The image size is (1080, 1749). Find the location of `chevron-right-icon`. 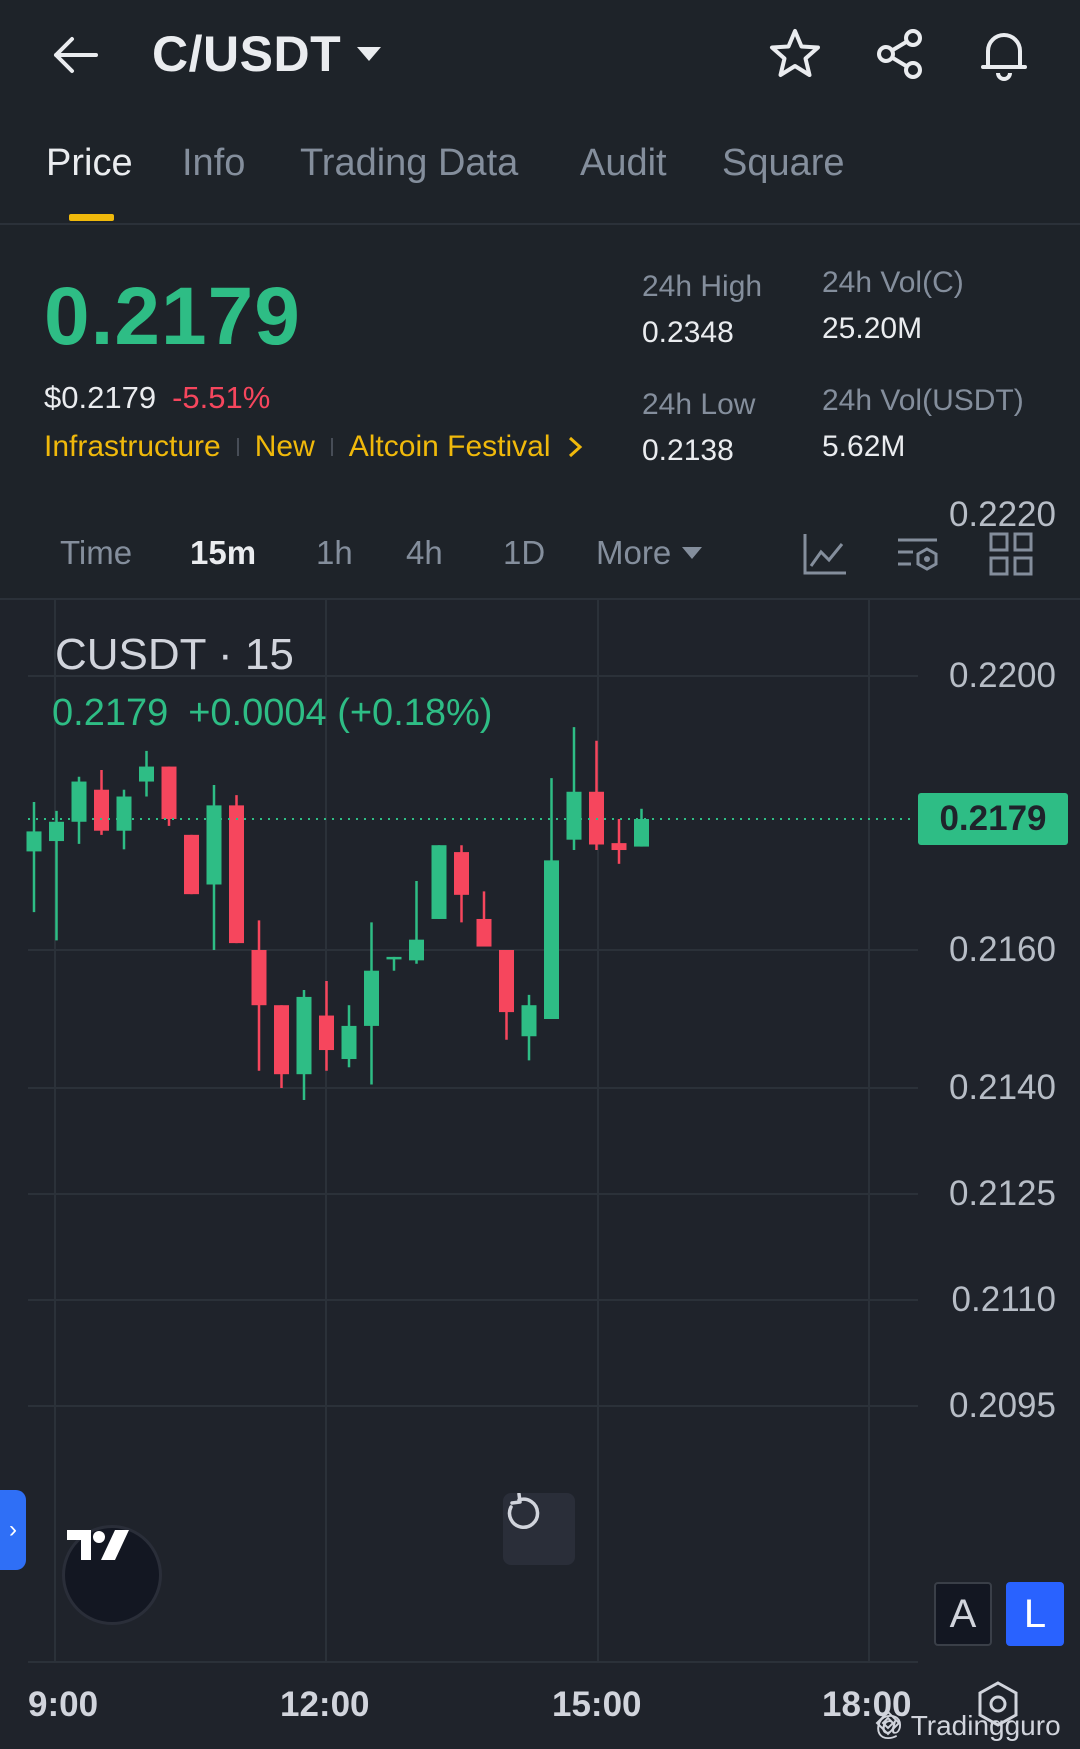

chevron-right-icon is located at coordinates (575, 447).